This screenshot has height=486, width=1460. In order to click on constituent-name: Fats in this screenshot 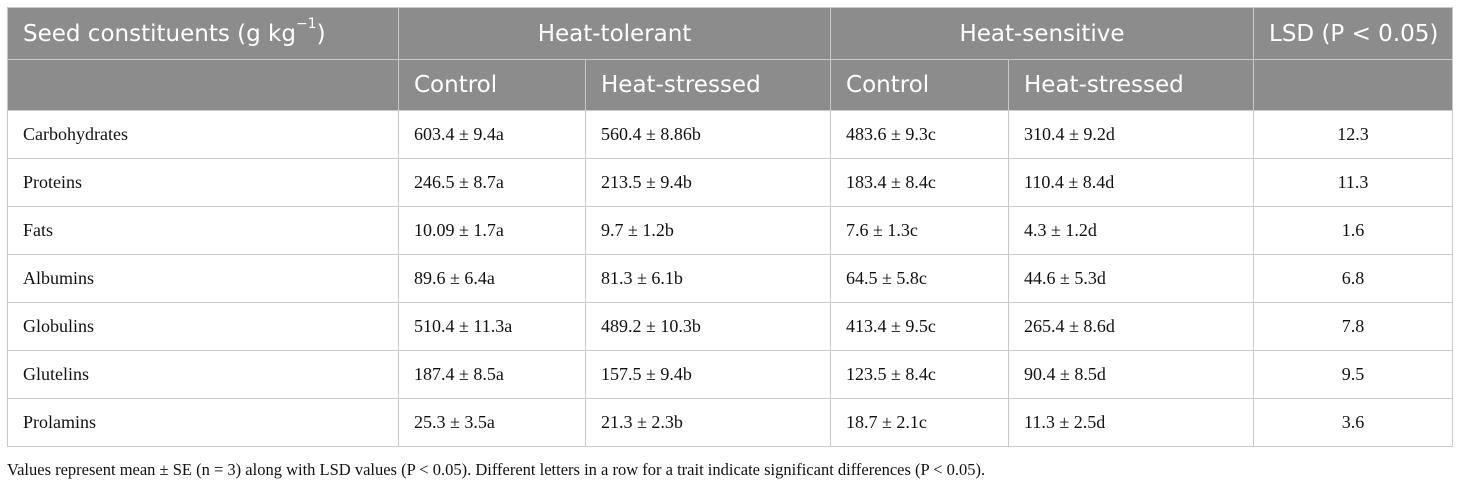, I will do `click(203, 230)`.